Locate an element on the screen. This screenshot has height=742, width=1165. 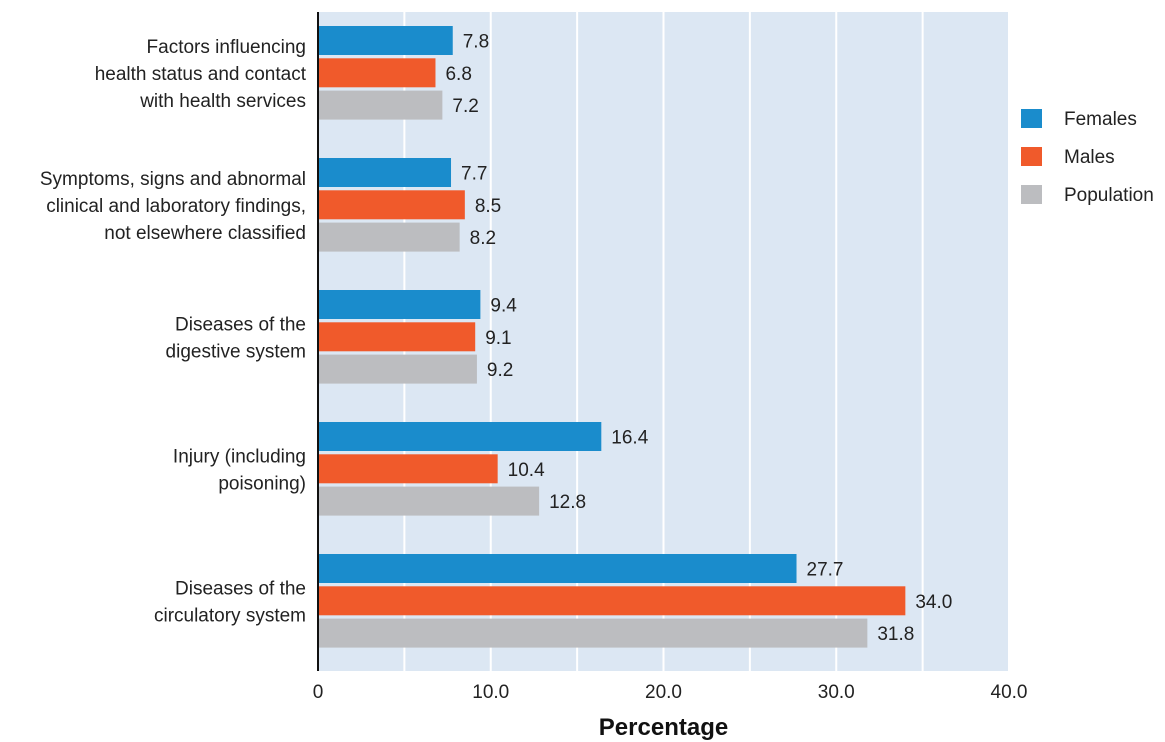
category-label: with health services is located at coordinates (222, 101).